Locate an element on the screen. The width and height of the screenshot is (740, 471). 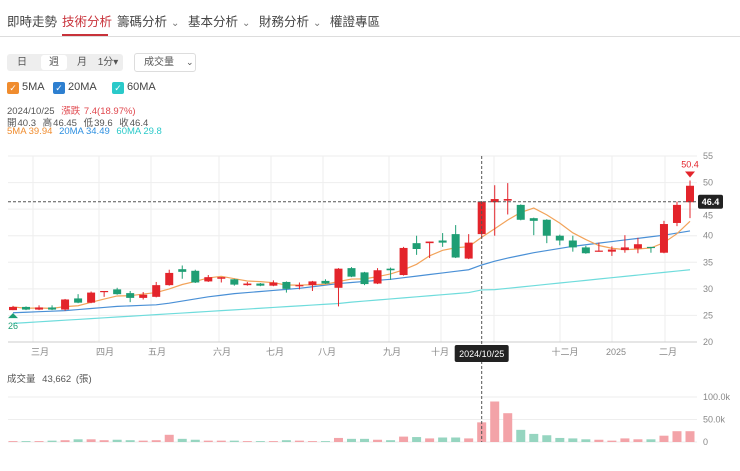
high-value: 46.45 is located at coordinates (65, 123).